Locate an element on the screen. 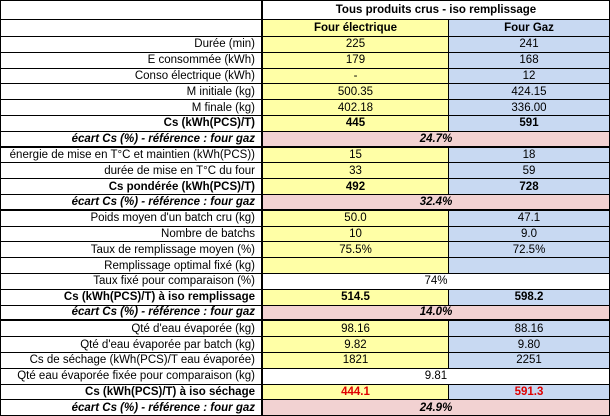 This screenshot has height=416, width=610. four-gaz-value: 88.16 is located at coordinates (529, 329).